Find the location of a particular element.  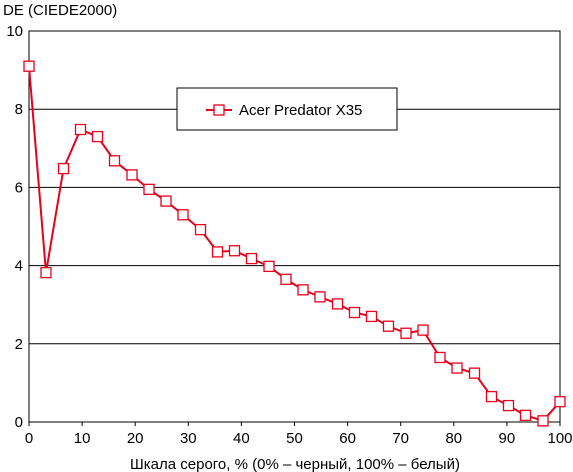

legend: Acer Predator X35 is located at coordinates (287, 109).